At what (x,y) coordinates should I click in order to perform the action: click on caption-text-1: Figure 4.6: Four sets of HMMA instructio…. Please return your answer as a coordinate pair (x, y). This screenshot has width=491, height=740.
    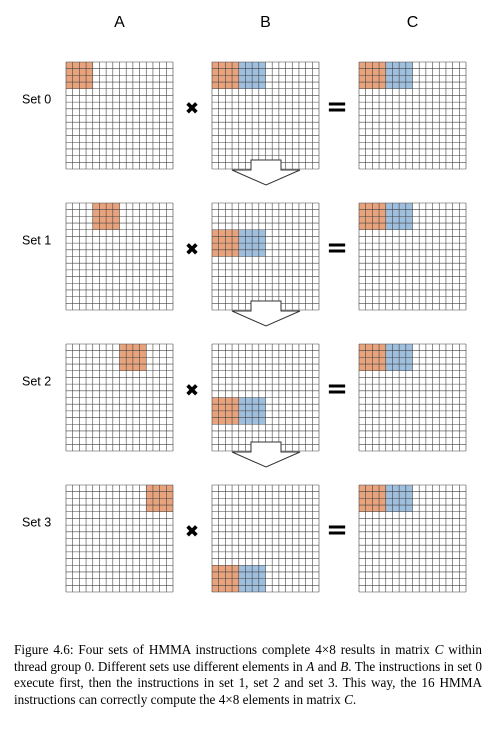
    Looking at the image, I should click on (224, 649).